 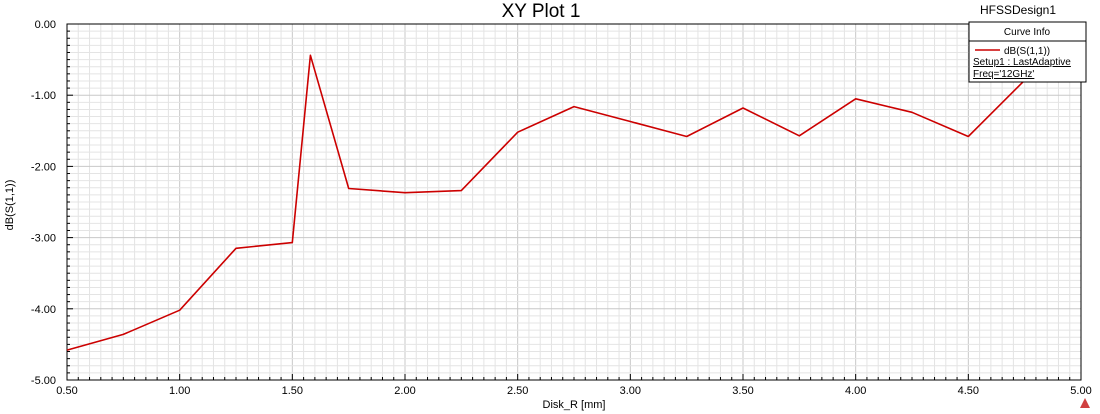 What do you see at coordinates (43, 310) in the screenshot?
I see `y-tick-label: -4.00` at bounding box center [43, 310].